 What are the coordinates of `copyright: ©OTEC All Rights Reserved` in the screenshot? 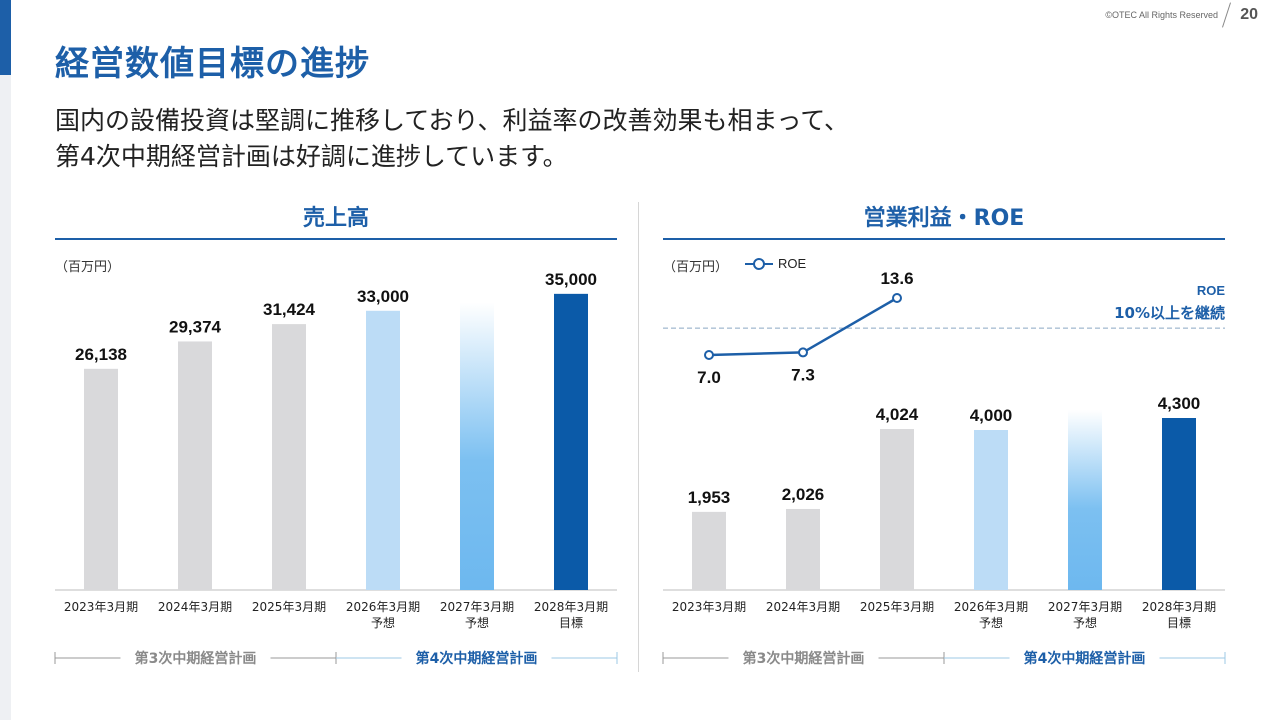 It's located at (1161, 15).